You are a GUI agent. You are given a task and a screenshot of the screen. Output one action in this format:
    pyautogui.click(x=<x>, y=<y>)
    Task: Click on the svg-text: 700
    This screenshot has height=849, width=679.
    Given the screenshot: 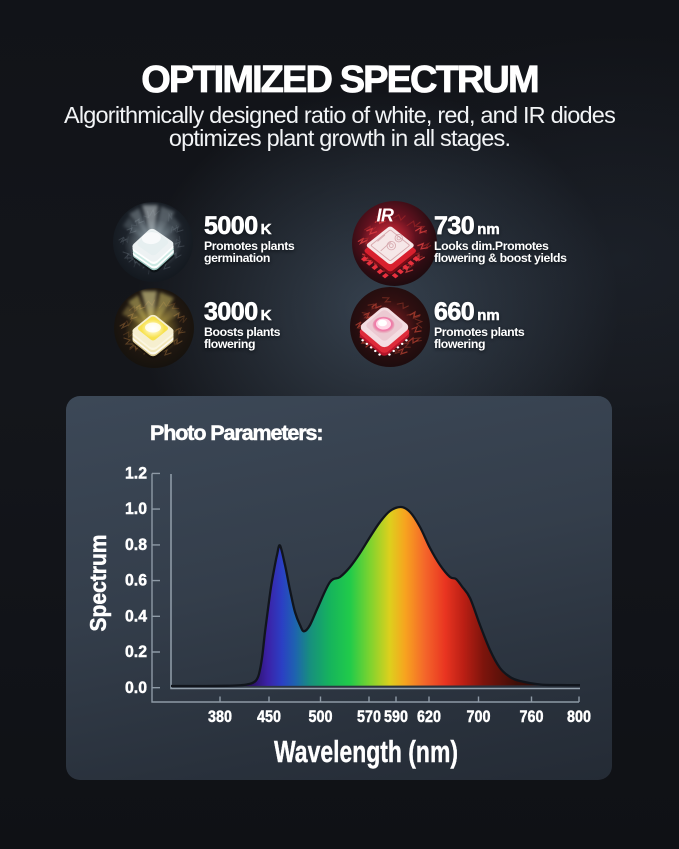 What is the action you would take?
    pyautogui.click(x=479, y=716)
    